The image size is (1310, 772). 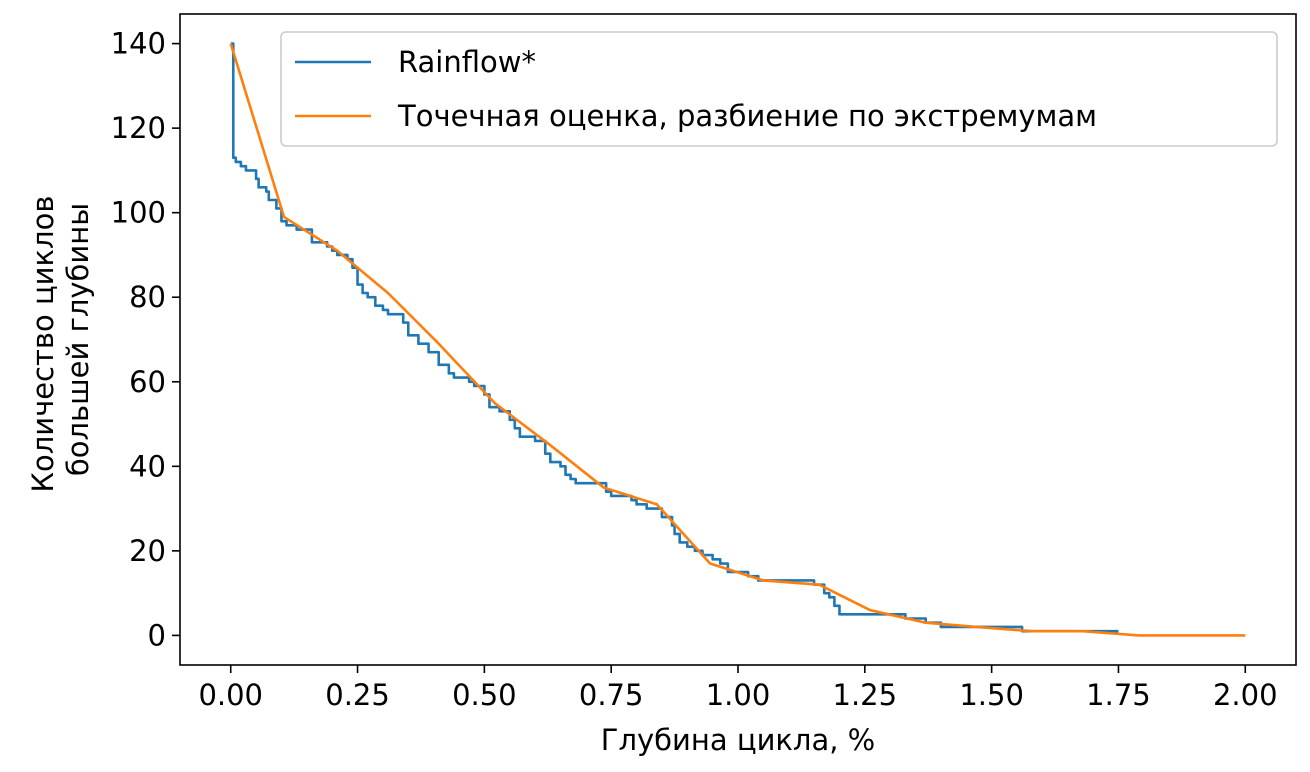 I want to click on y-tick-label: 100, so click(x=138, y=213).